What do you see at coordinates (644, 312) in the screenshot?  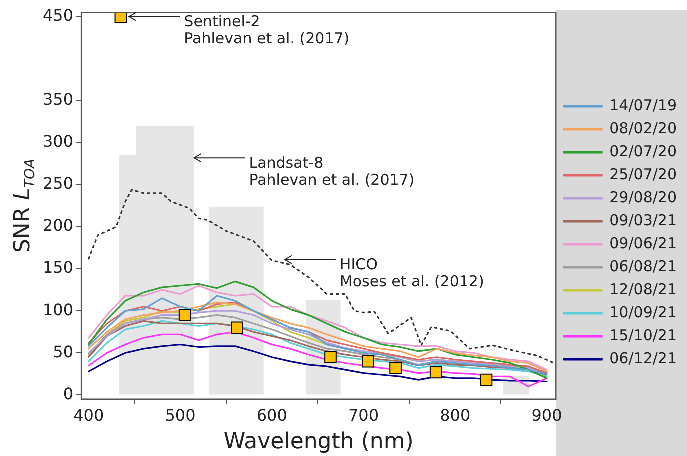 I see `legend-label: 10/09/21` at bounding box center [644, 312].